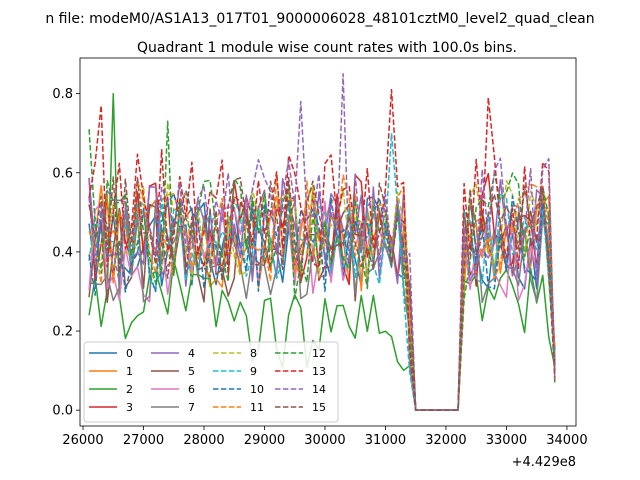 This screenshot has width=640, height=480. Describe the element at coordinates (62, 173) in the screenshot. I see `y-tick-label-0.6: 0.6` at that location.